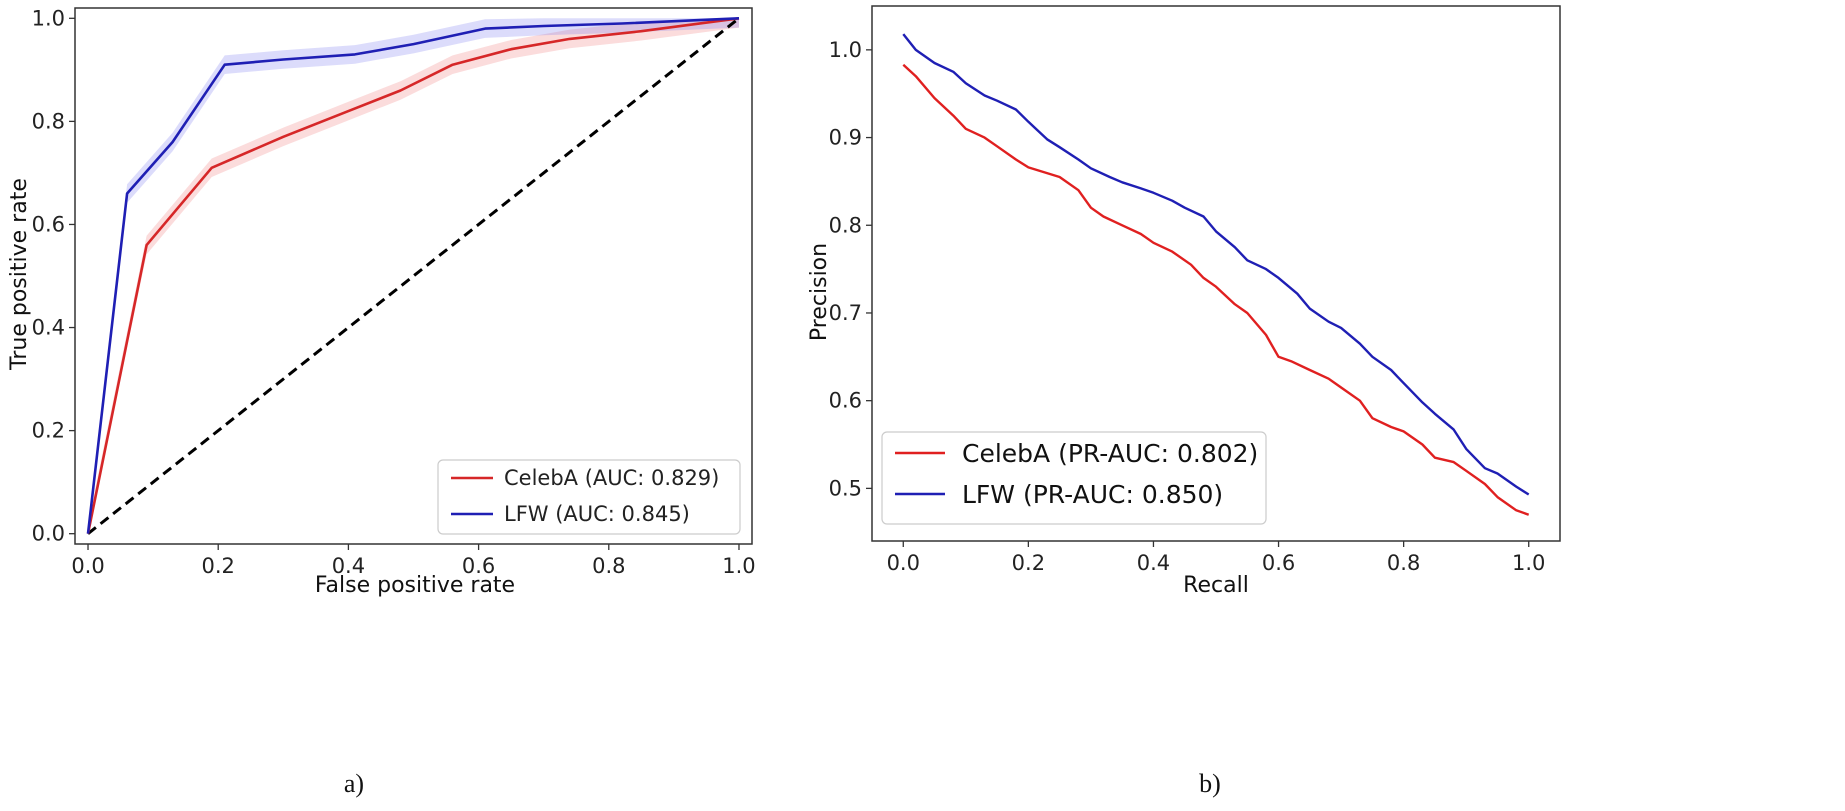 The height and width of the screenshot is (811, 1845). I want to click on roc-x-tick-label: 0.2, so click(218, 566).